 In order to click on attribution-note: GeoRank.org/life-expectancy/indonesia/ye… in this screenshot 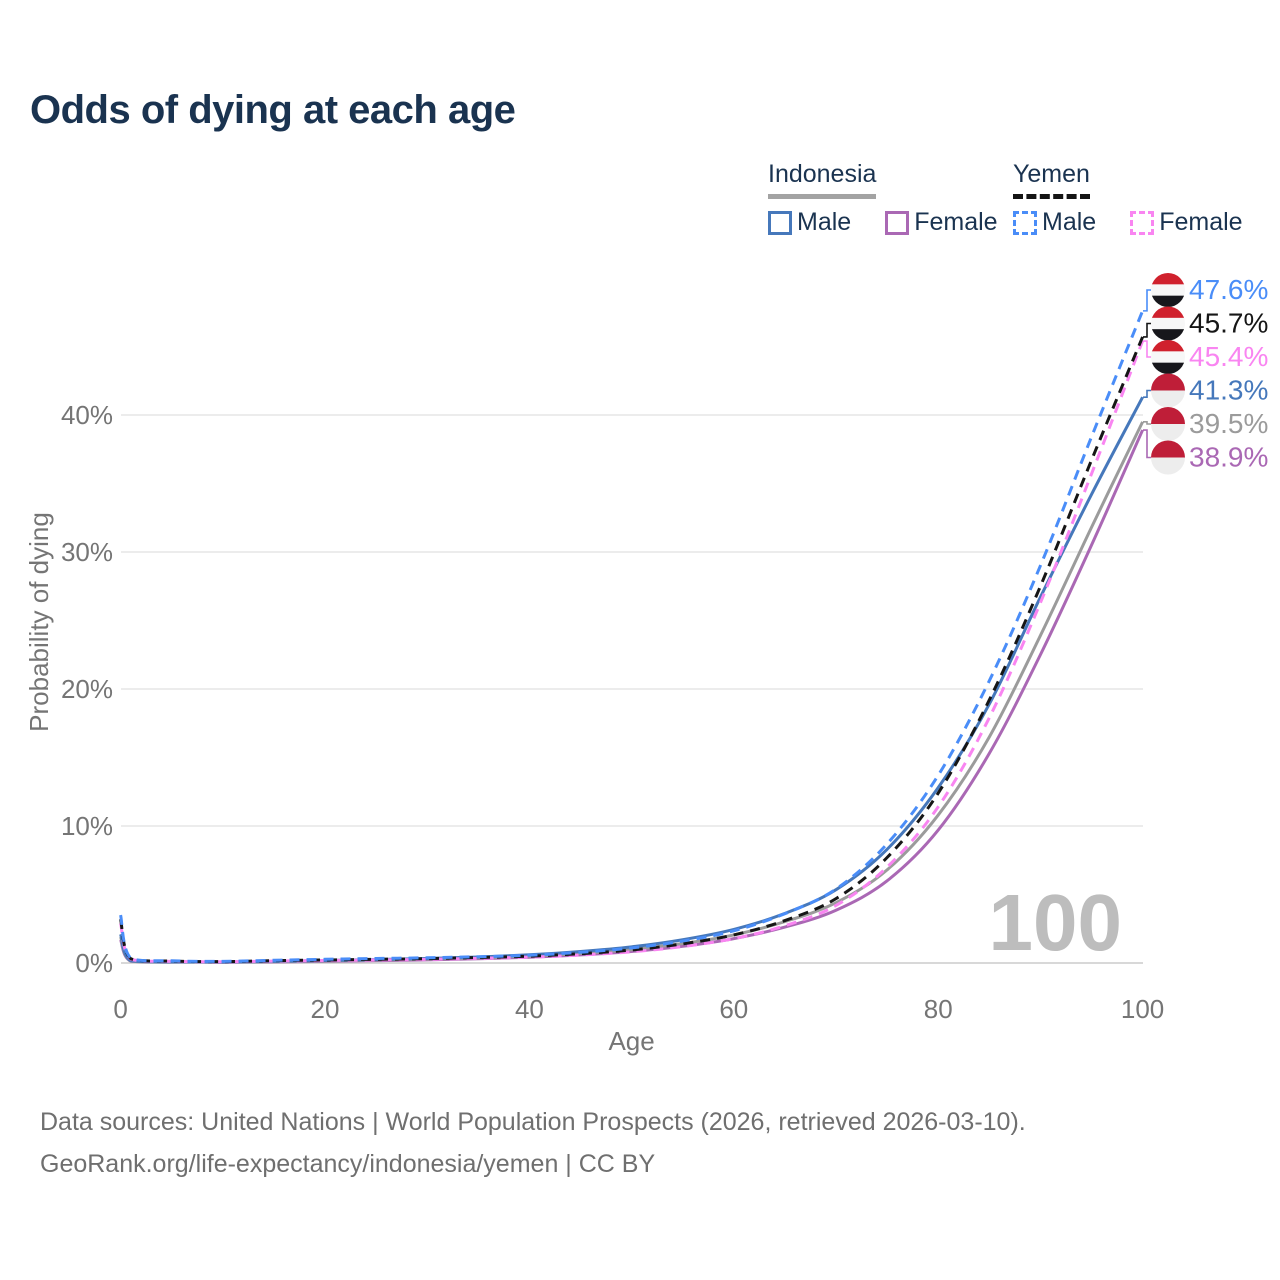, I will do `click(348, 1164)`.